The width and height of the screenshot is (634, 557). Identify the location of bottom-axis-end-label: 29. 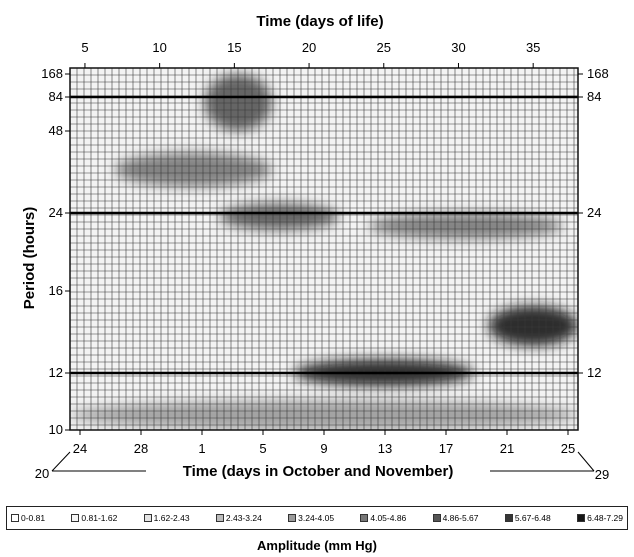
(602, 474).